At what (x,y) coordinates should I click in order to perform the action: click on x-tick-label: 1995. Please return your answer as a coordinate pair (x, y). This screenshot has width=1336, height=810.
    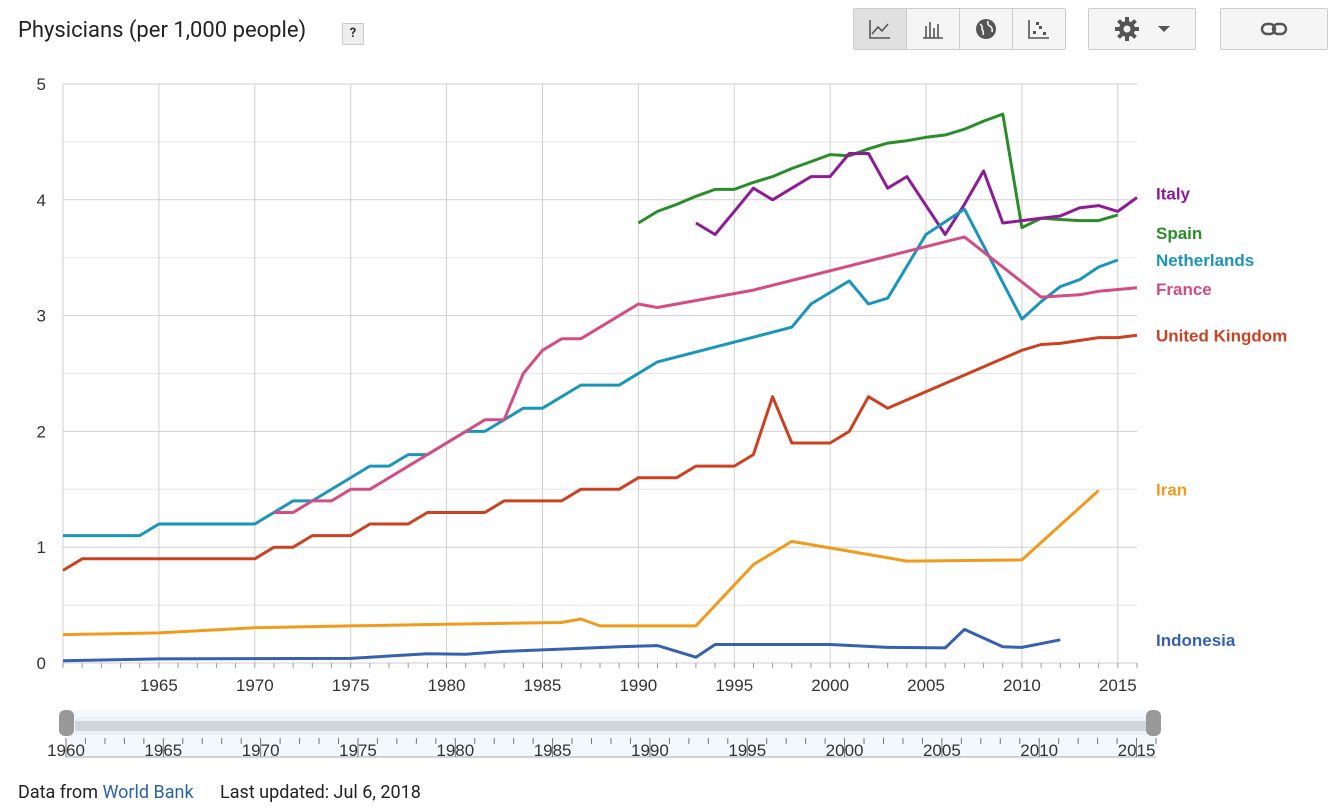
    Looking at the image, I should click on (734, 685).